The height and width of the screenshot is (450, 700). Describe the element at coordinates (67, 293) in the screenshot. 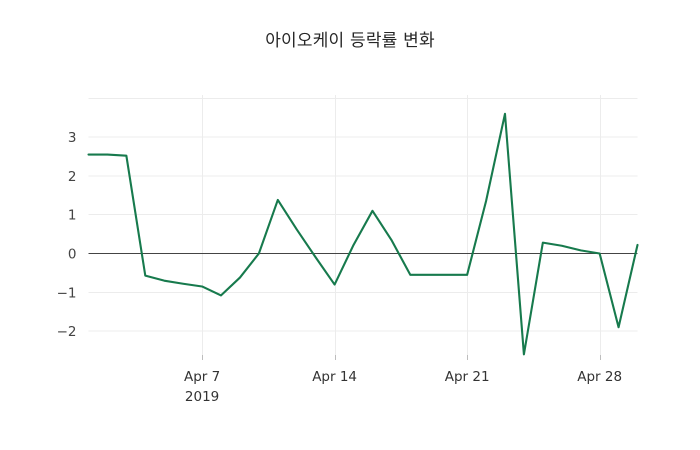

I see `y-axis-tick-label: −1` at that location.